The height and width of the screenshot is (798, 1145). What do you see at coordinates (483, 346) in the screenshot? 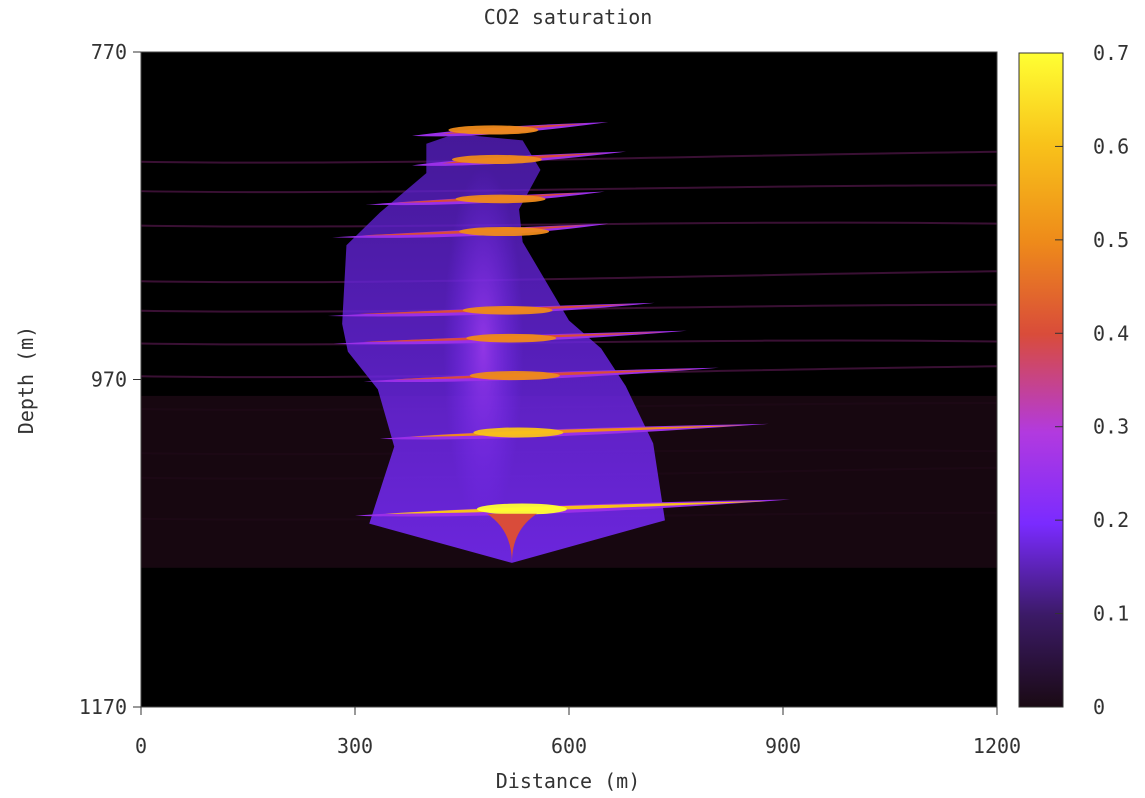
I see `plume-stem` at bounding box center [483, 346].